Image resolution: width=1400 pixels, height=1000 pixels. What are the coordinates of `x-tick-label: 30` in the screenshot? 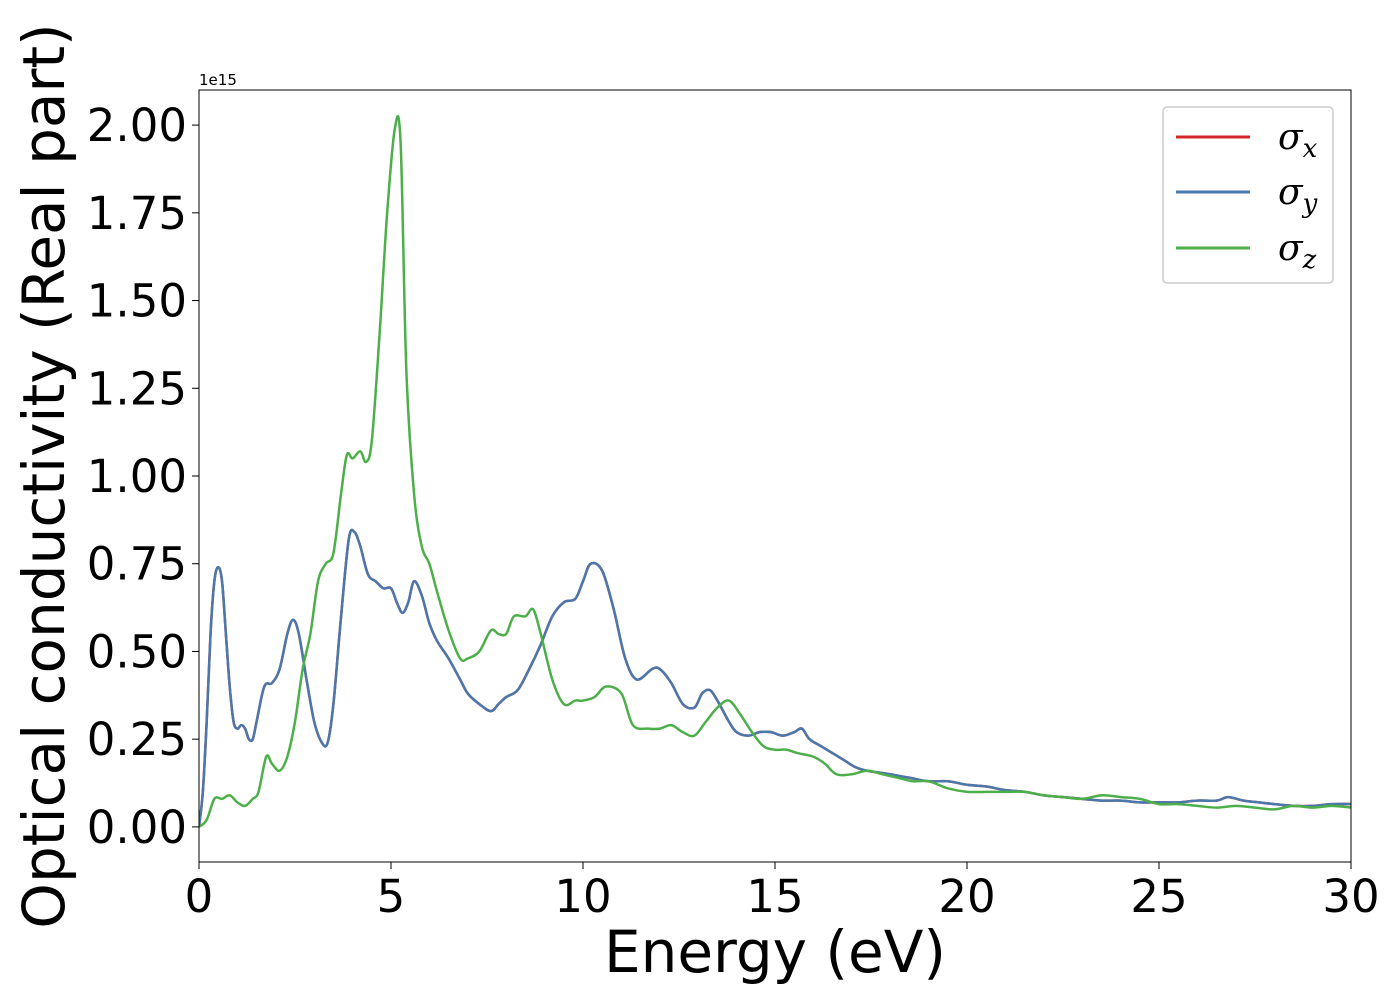 It's located at (1350, 896).